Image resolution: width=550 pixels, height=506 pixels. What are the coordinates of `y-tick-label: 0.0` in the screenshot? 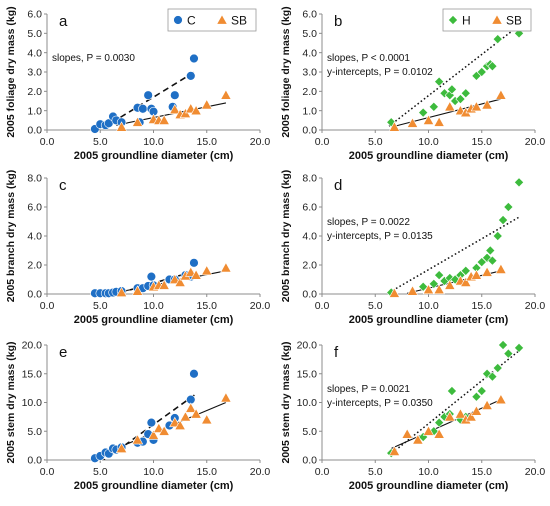 It's located at (34, 131).